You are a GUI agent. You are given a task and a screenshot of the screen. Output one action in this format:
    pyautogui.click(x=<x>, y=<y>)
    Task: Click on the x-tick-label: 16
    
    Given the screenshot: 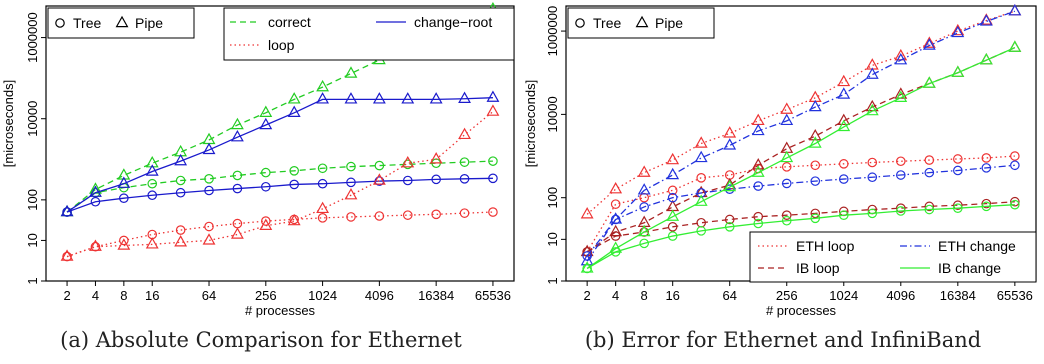 What is the action you would take?
    pyautogui.click(x=152, y=295)
    